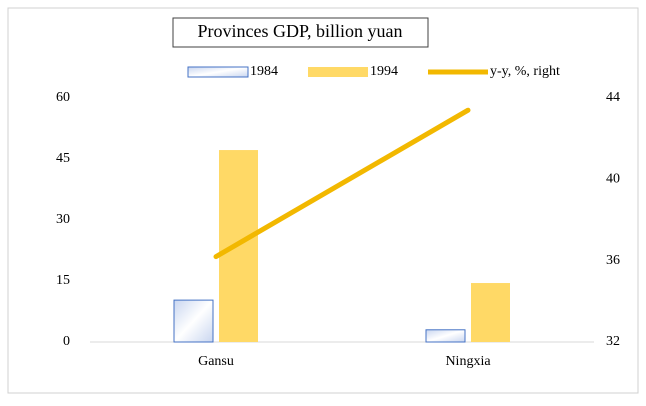 Image resolution: width=646 pixels, height=406 pixels. Describe the element at coordinates (63, 280) in the screenshot. I see `y-tick-label: 15` at that location.